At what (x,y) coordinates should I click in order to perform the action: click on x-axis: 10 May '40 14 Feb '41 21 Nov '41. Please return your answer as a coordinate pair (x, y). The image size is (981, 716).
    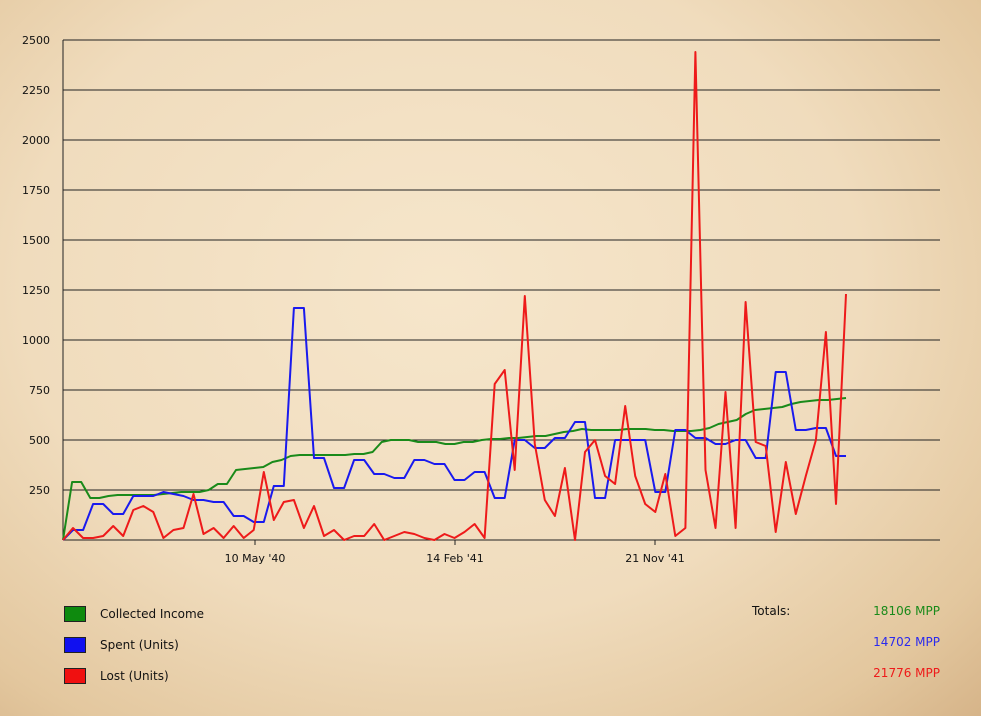
    Looking at the image, I should click on (455, 552).